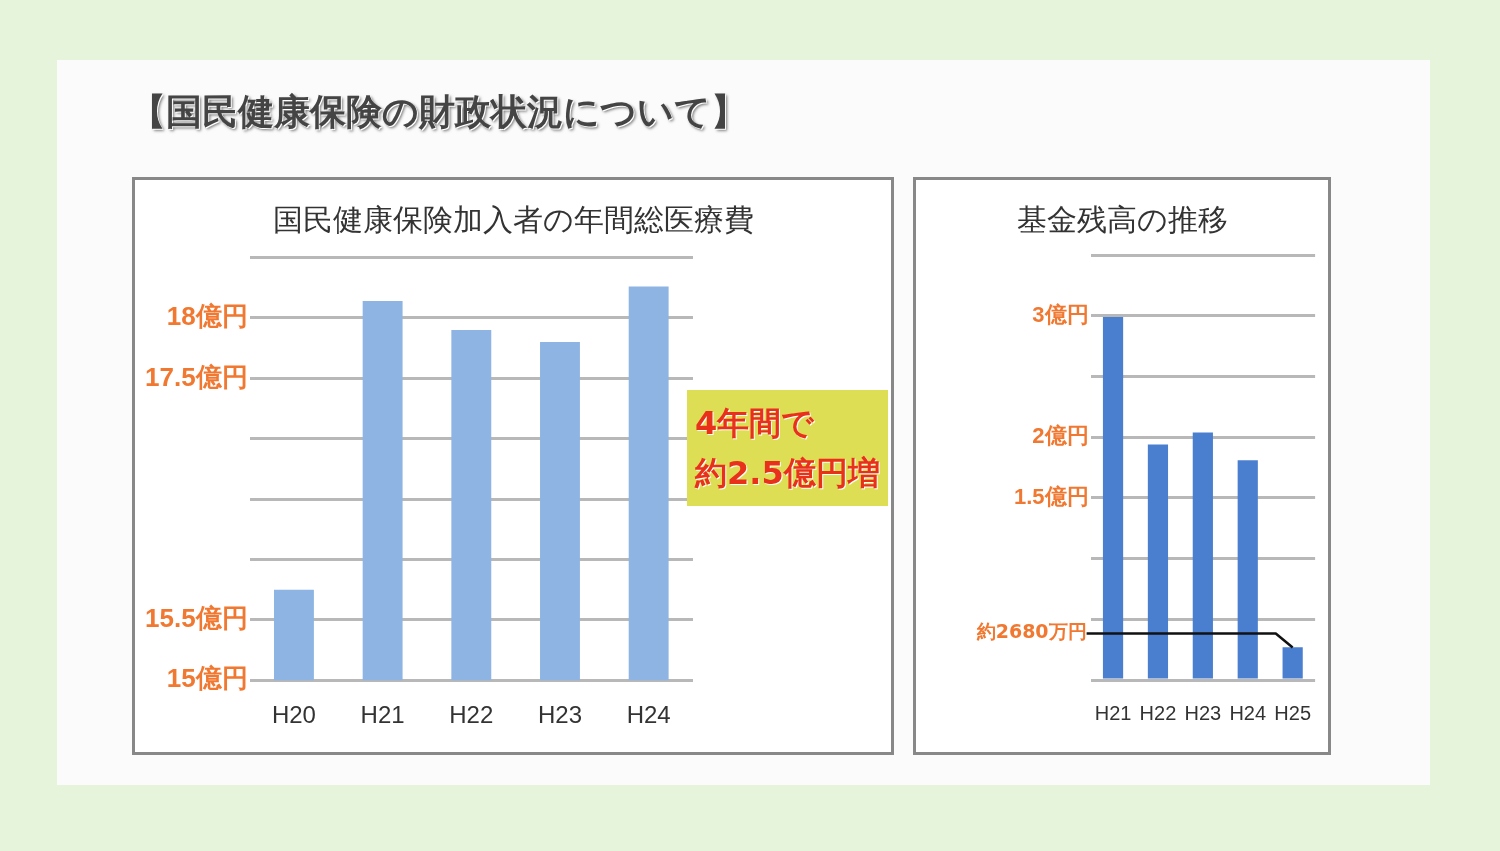 This screenshot has height=851, width=1500. I want to click on y-tick-label: 1.5億円, so click(1051, 497).